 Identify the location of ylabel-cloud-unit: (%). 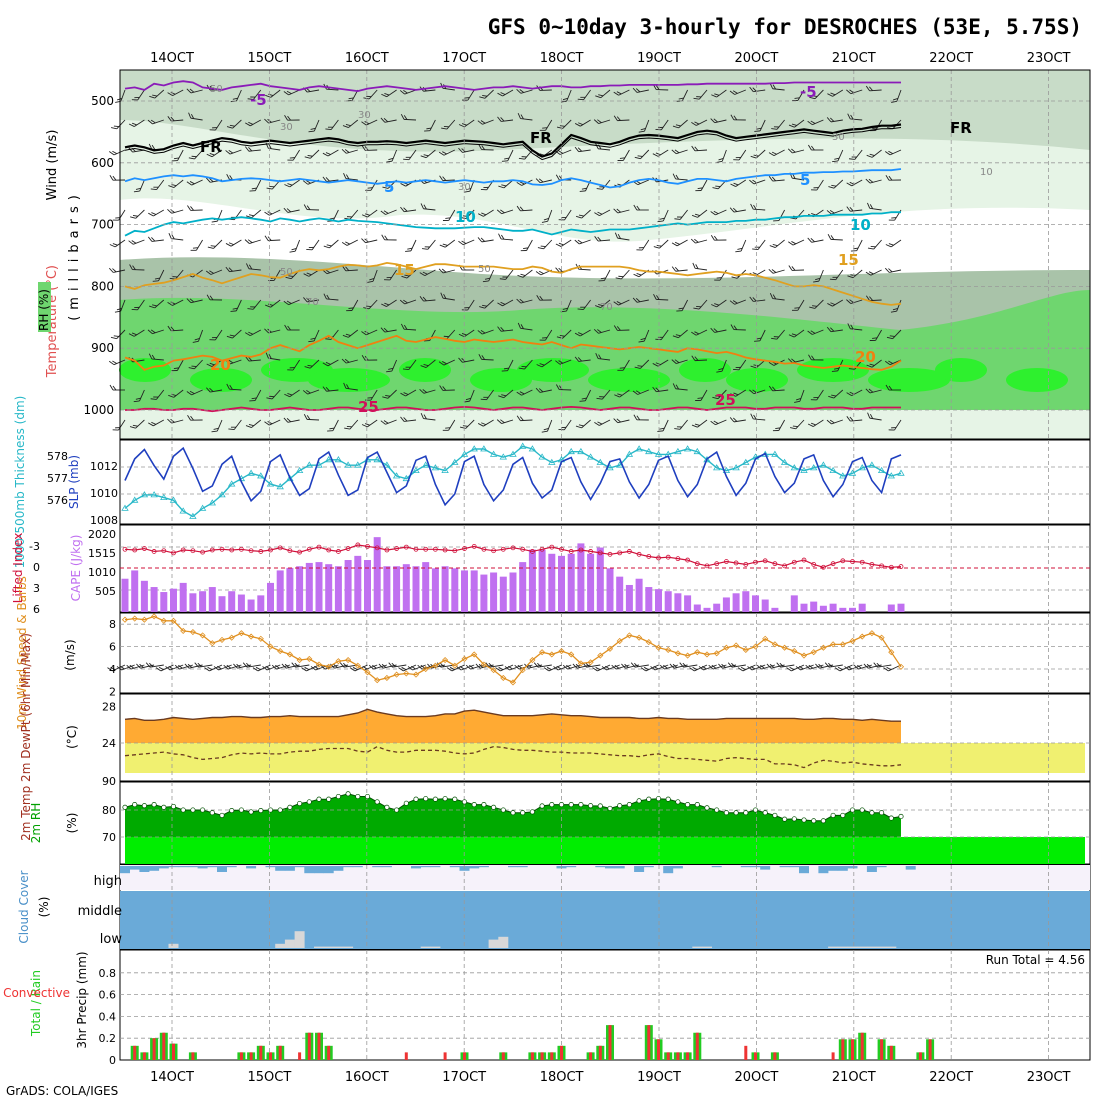
(44, 907).